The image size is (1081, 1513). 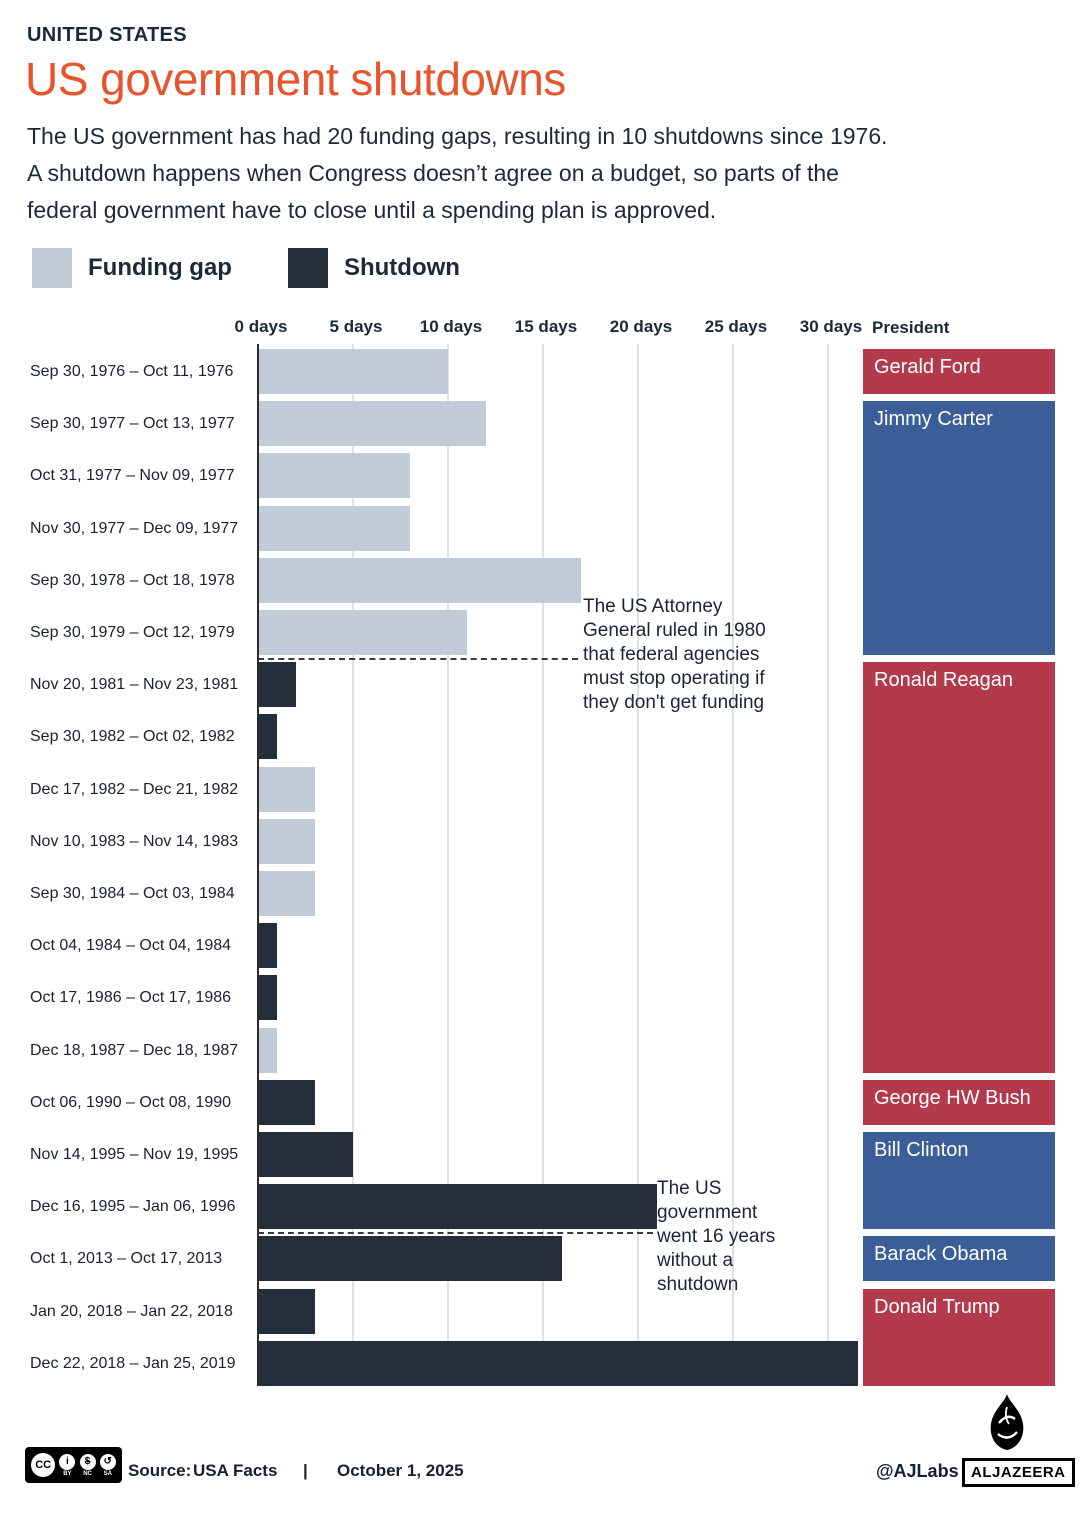 What do you see at coordinates (132, 632) in the screenshot?
I see `row-date-label: Sep 30, 1979 – Oct 12, 1979` at bounding box center [132, 632].